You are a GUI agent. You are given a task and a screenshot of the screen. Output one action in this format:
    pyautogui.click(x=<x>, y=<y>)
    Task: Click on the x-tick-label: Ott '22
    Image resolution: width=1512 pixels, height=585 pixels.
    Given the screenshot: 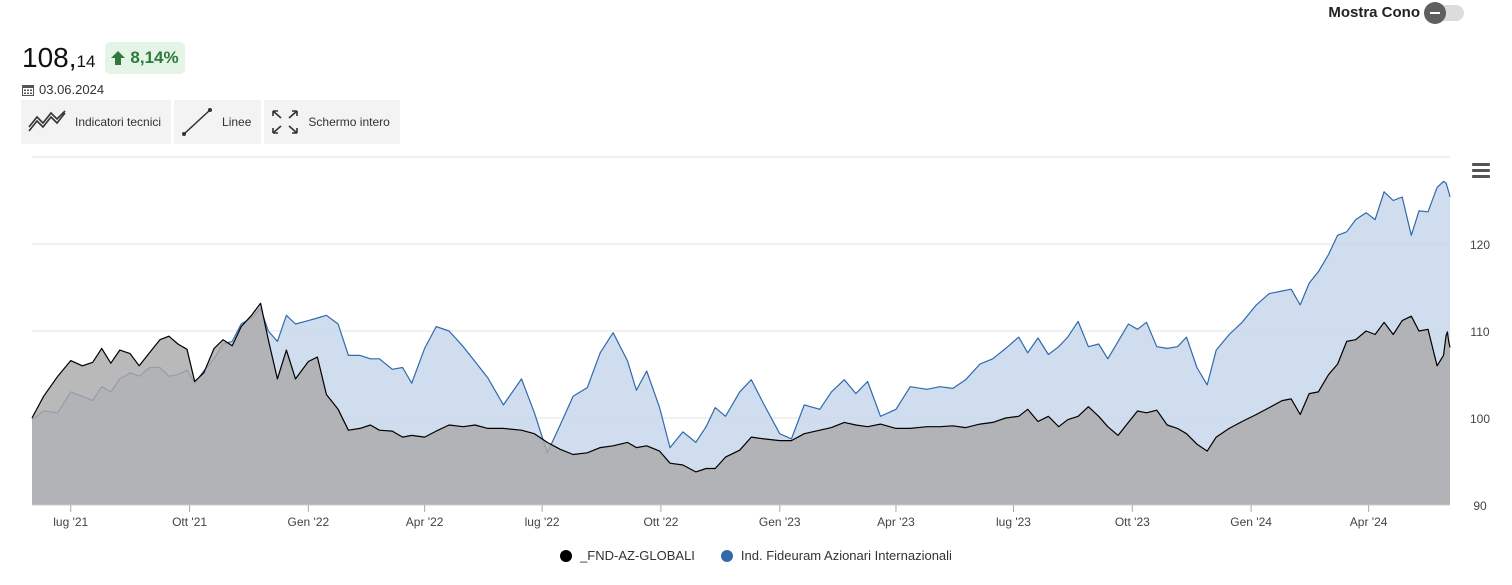 What is the action you would take?
    pyautogui.click(x=660, y=522)
    